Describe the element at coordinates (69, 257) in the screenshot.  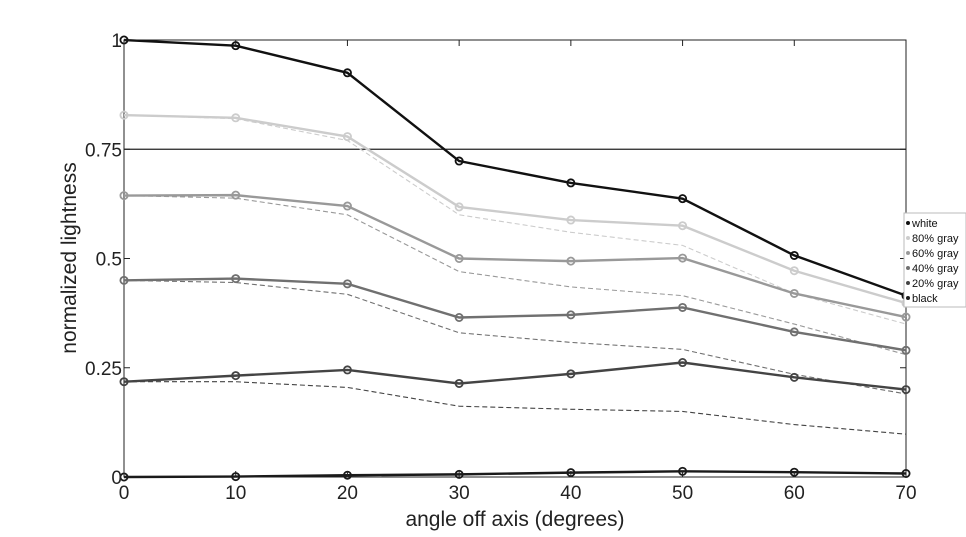
I see `y-axis-title: normalized lightness` at that location.